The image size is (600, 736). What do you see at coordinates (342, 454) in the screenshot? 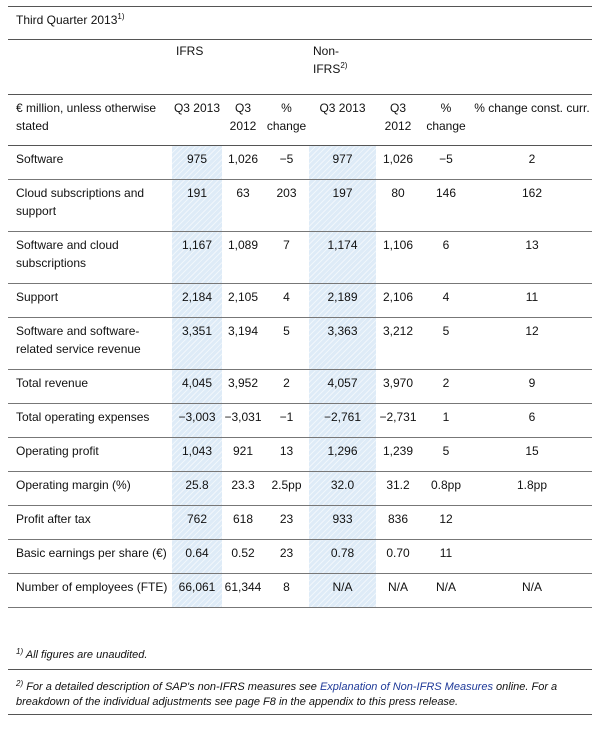
I see `table-cell: 1,296` at bounding box center [342, 454].